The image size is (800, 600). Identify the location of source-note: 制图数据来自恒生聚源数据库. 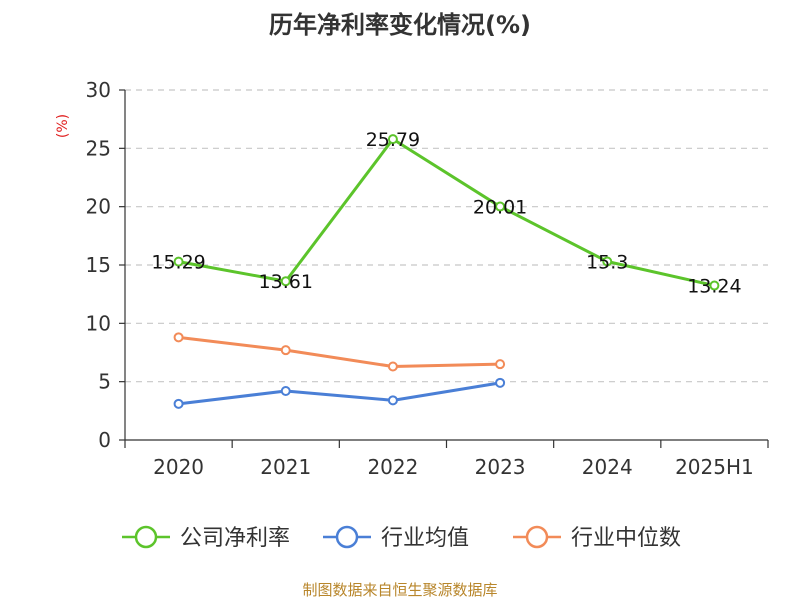
(399, 590).